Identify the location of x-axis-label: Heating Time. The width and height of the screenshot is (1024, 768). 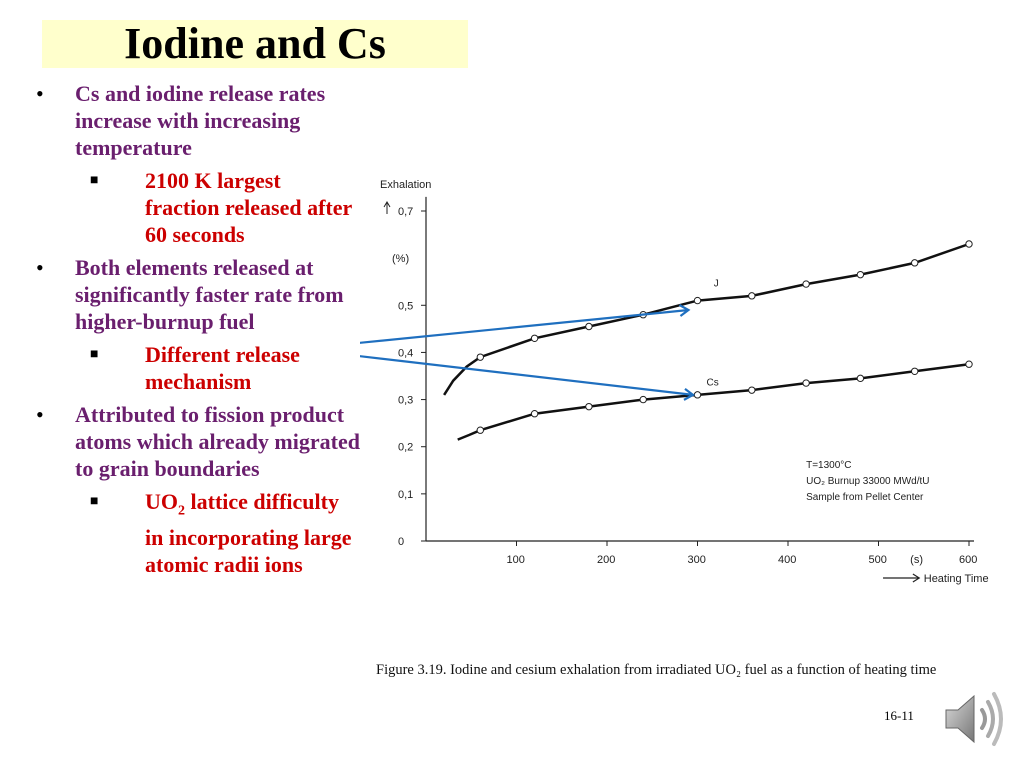
(956, 579).